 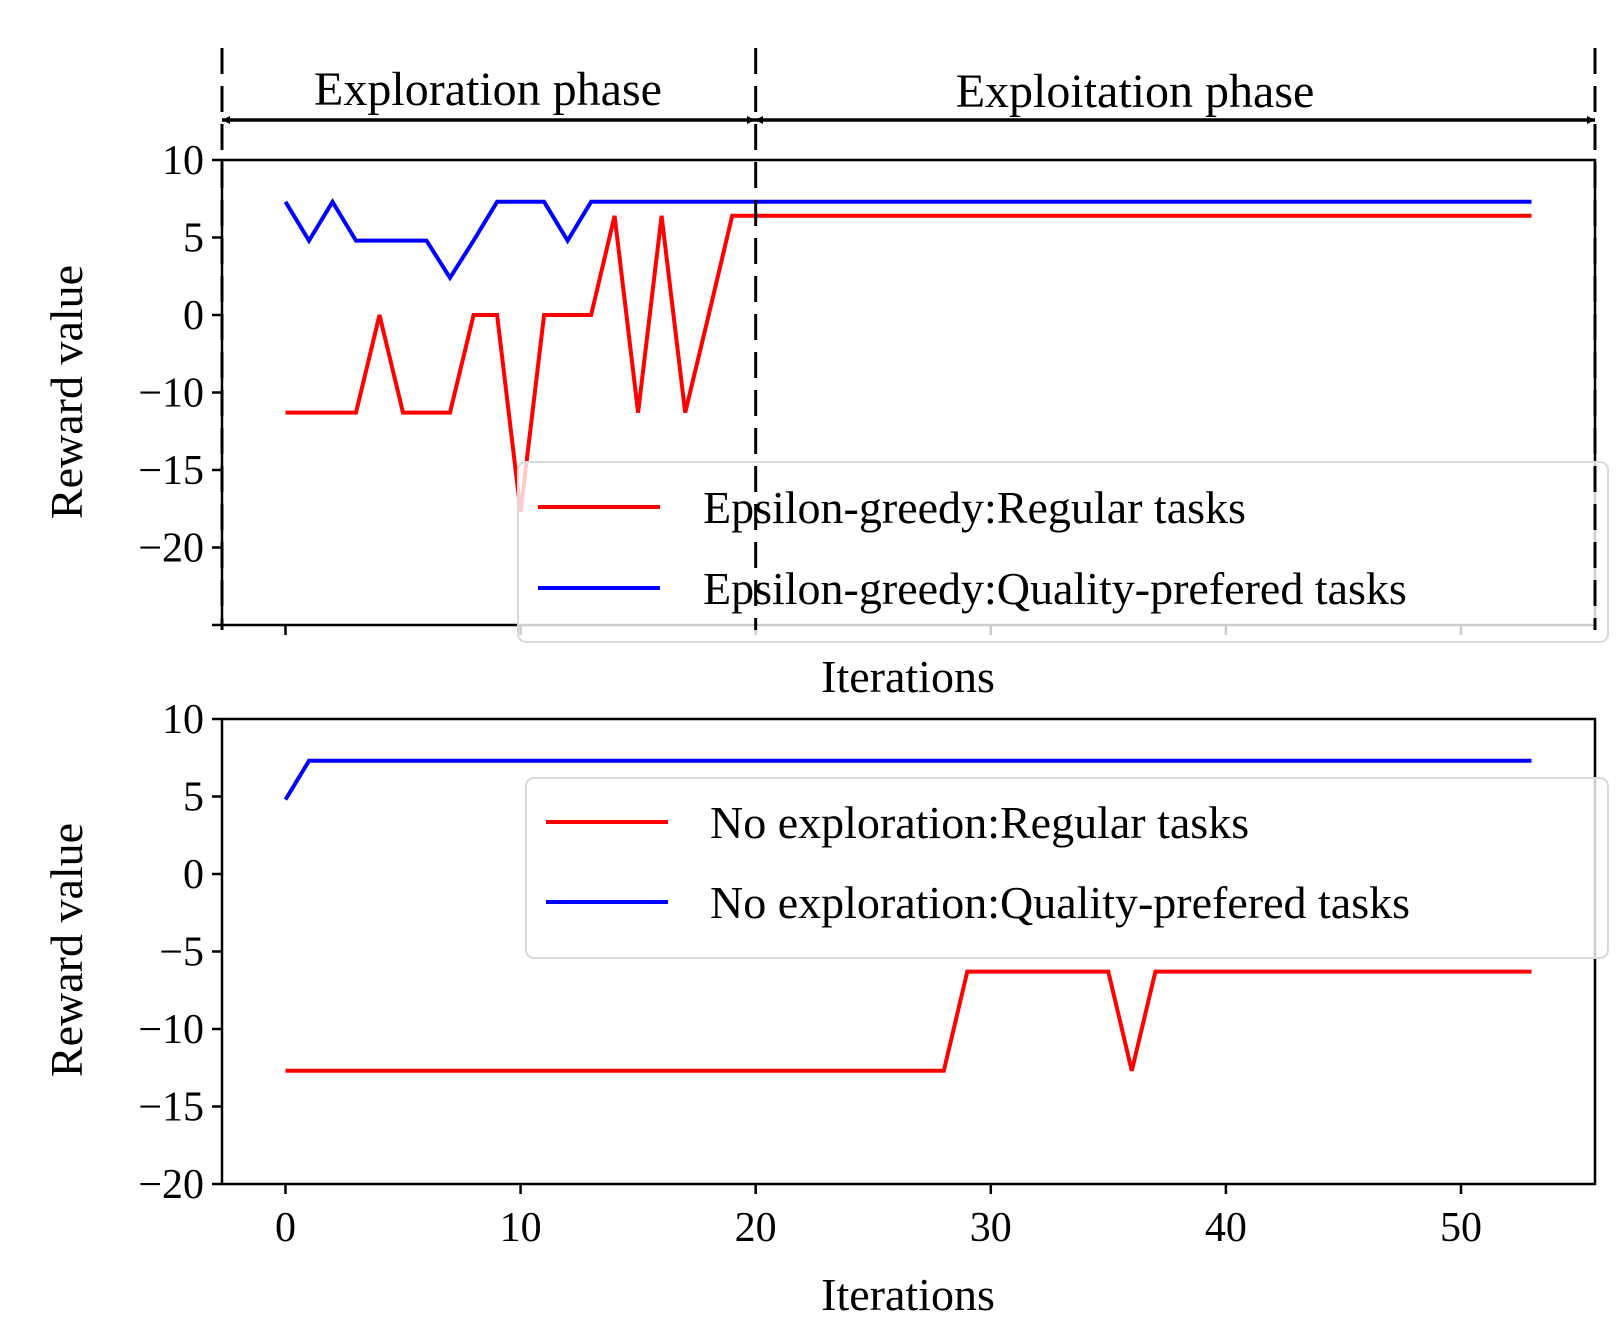 What do you see at coordinates (878, 1217) in the screenshot?
I see `bottom-x-ticks: 0 10 20 30 40 50` at bounding box center [878, 1217].